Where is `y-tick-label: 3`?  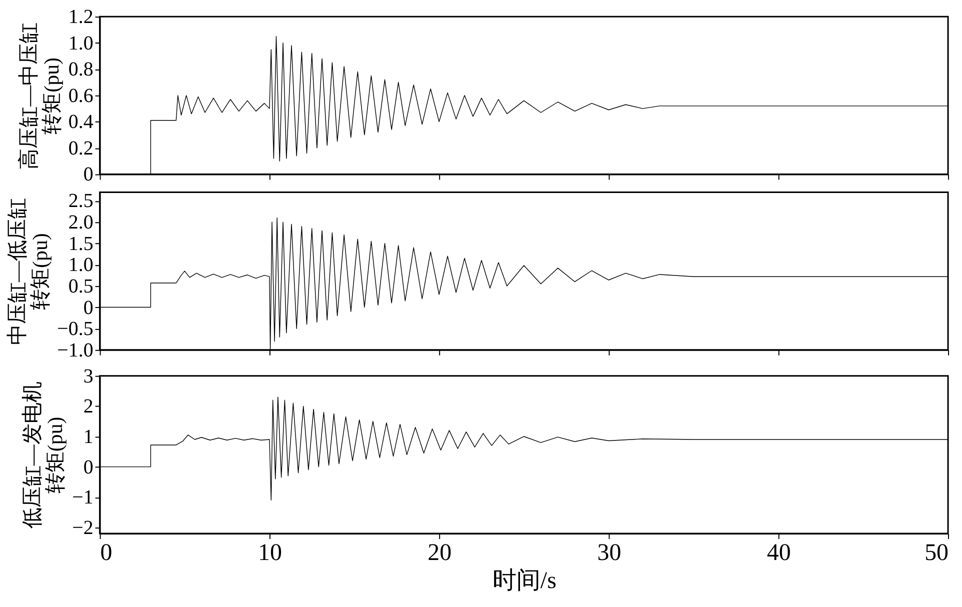
y-tick-label: 3 is located at coordinates (88, 376).